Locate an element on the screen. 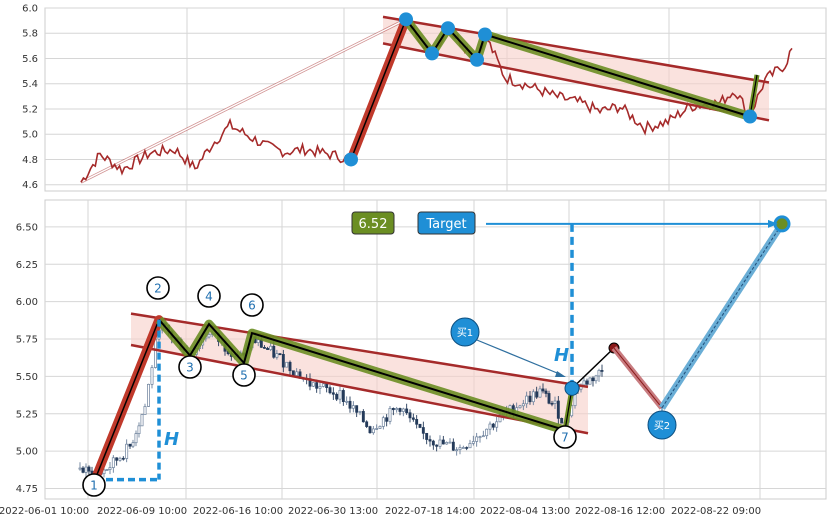  bottom-x-tick-label: 2022-07-18 14:00 is located at coordinates (430, 511).